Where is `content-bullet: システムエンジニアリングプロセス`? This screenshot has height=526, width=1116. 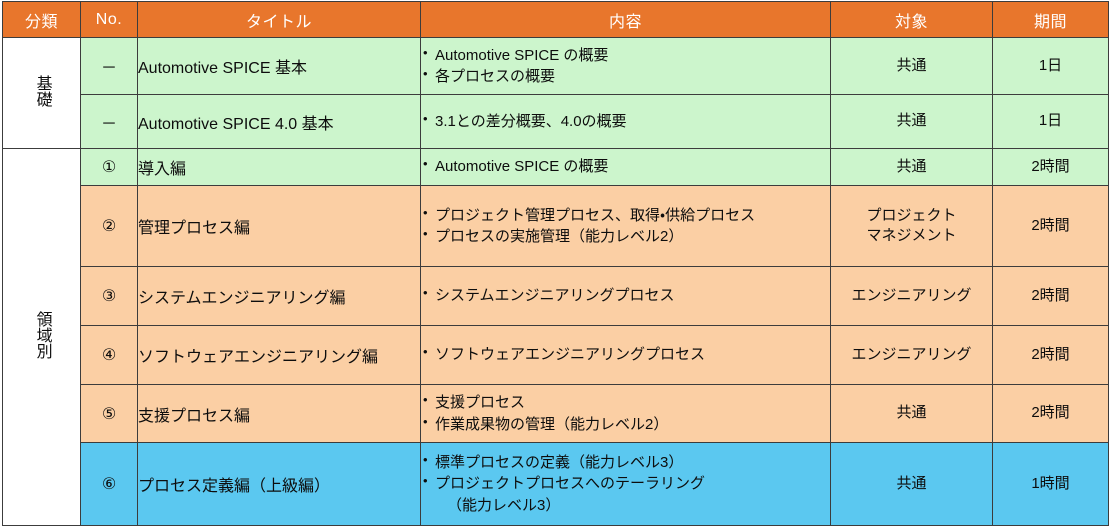
content-bullet: システムエンジニアリングプロセス is located at coordinates (625, 295).